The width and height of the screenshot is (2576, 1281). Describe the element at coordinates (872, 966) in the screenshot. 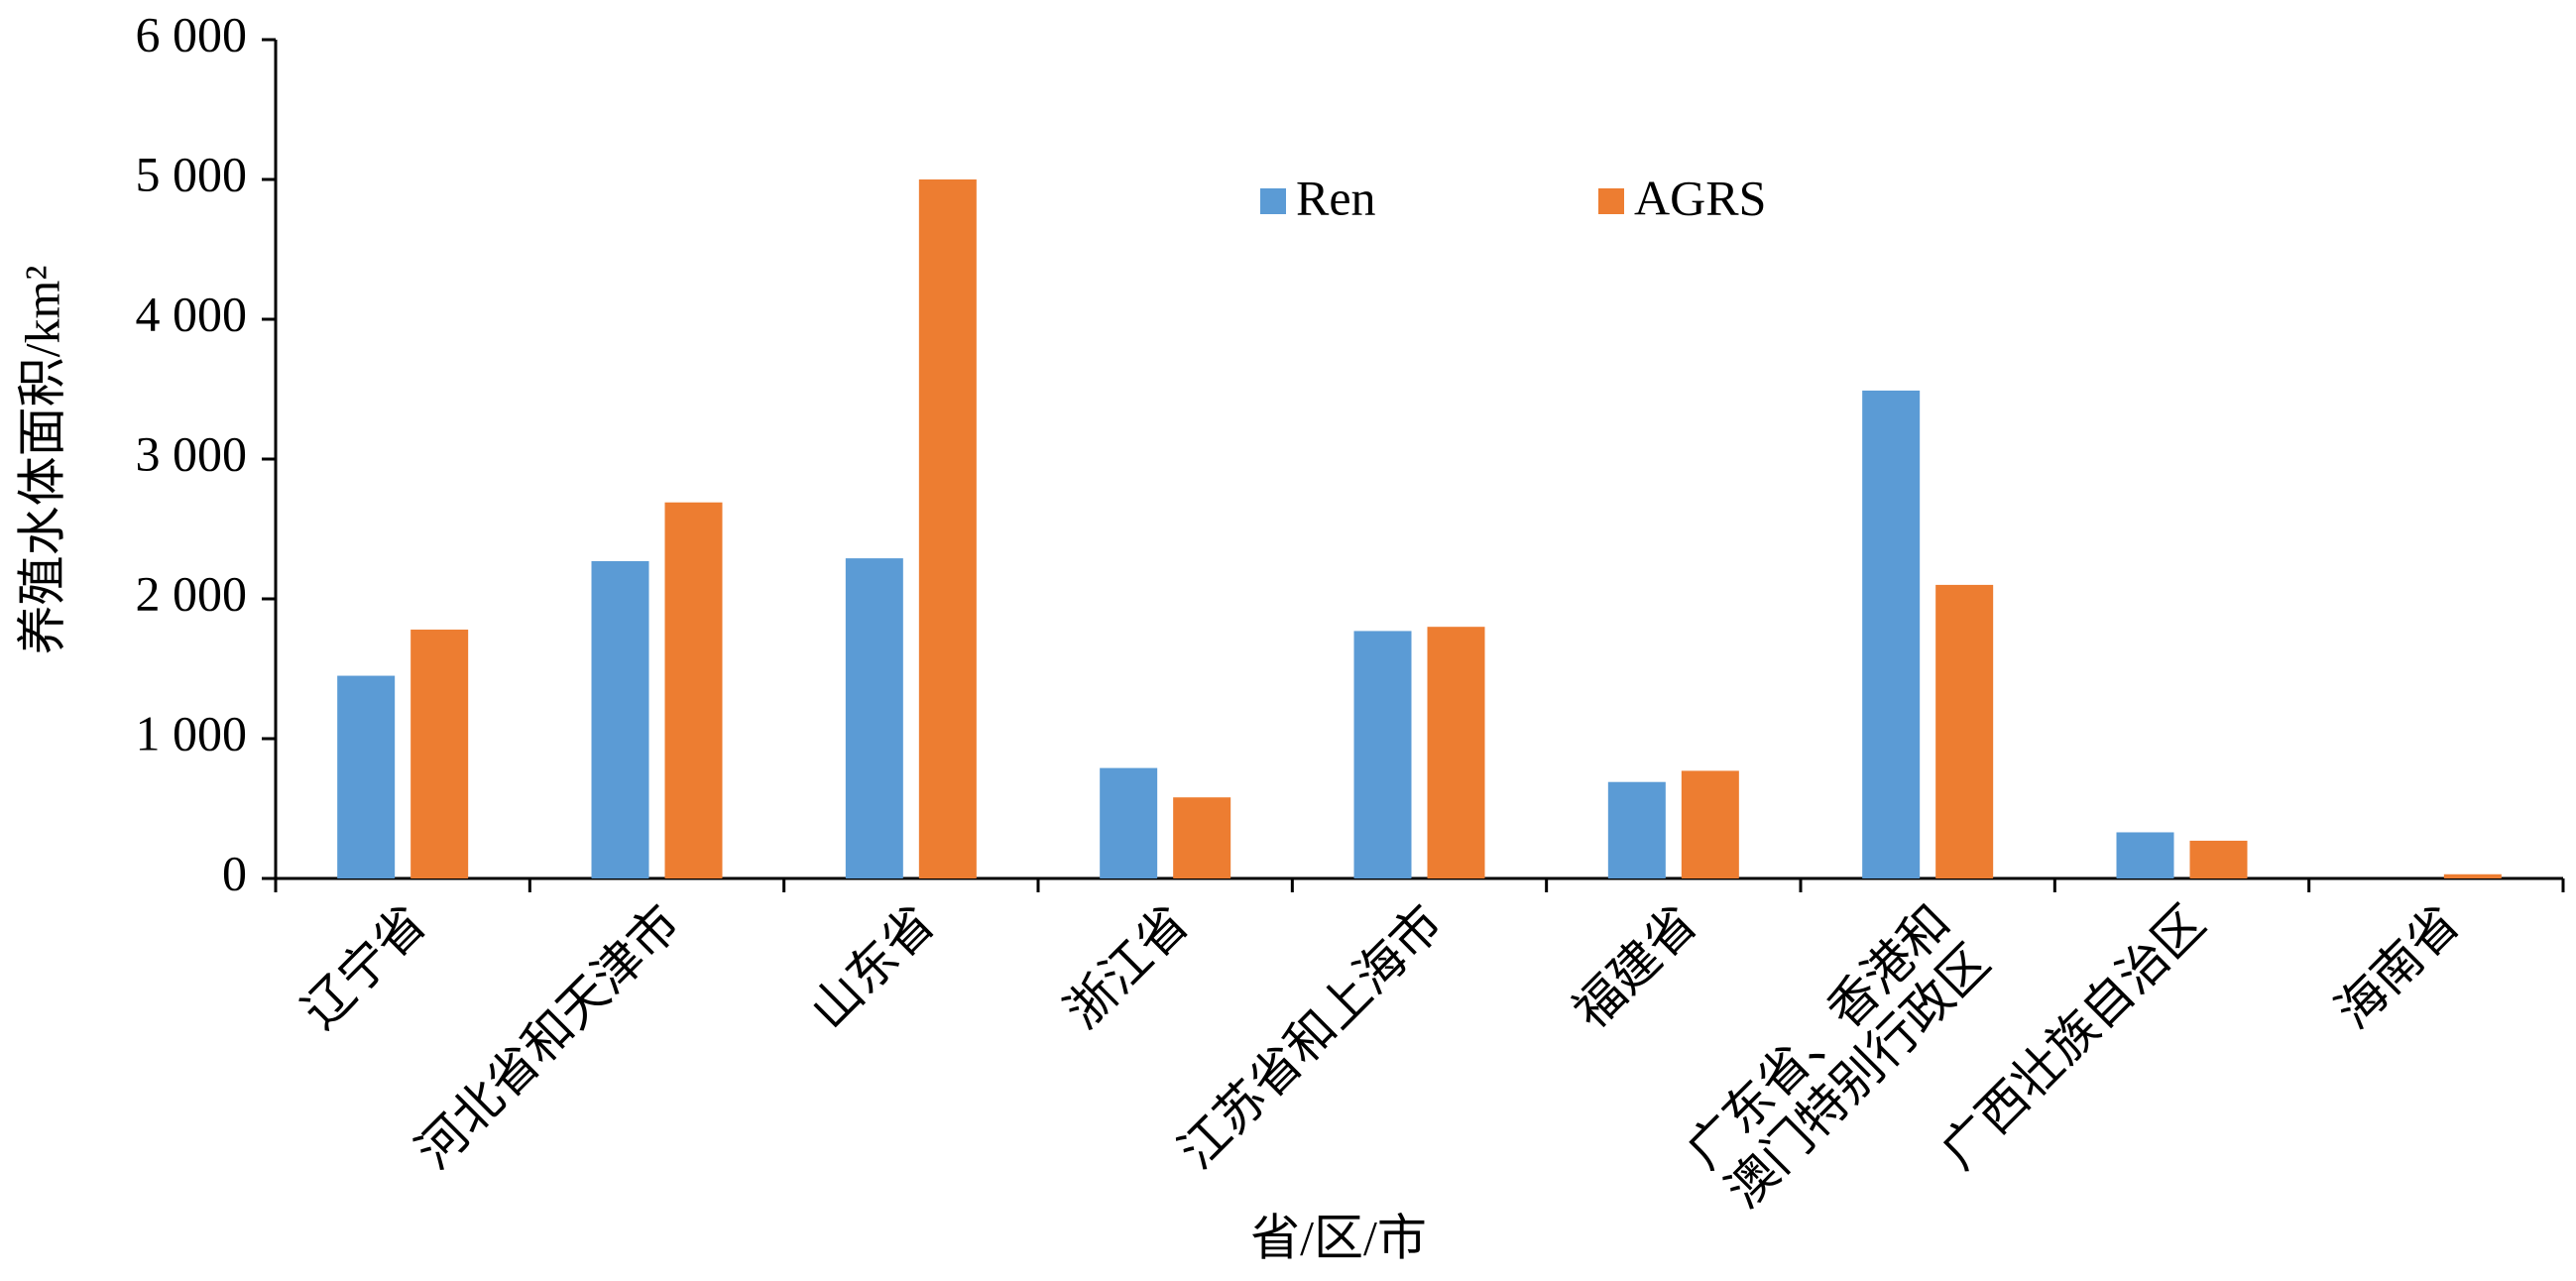

I see `x-tick-label: 山东省` at that location.